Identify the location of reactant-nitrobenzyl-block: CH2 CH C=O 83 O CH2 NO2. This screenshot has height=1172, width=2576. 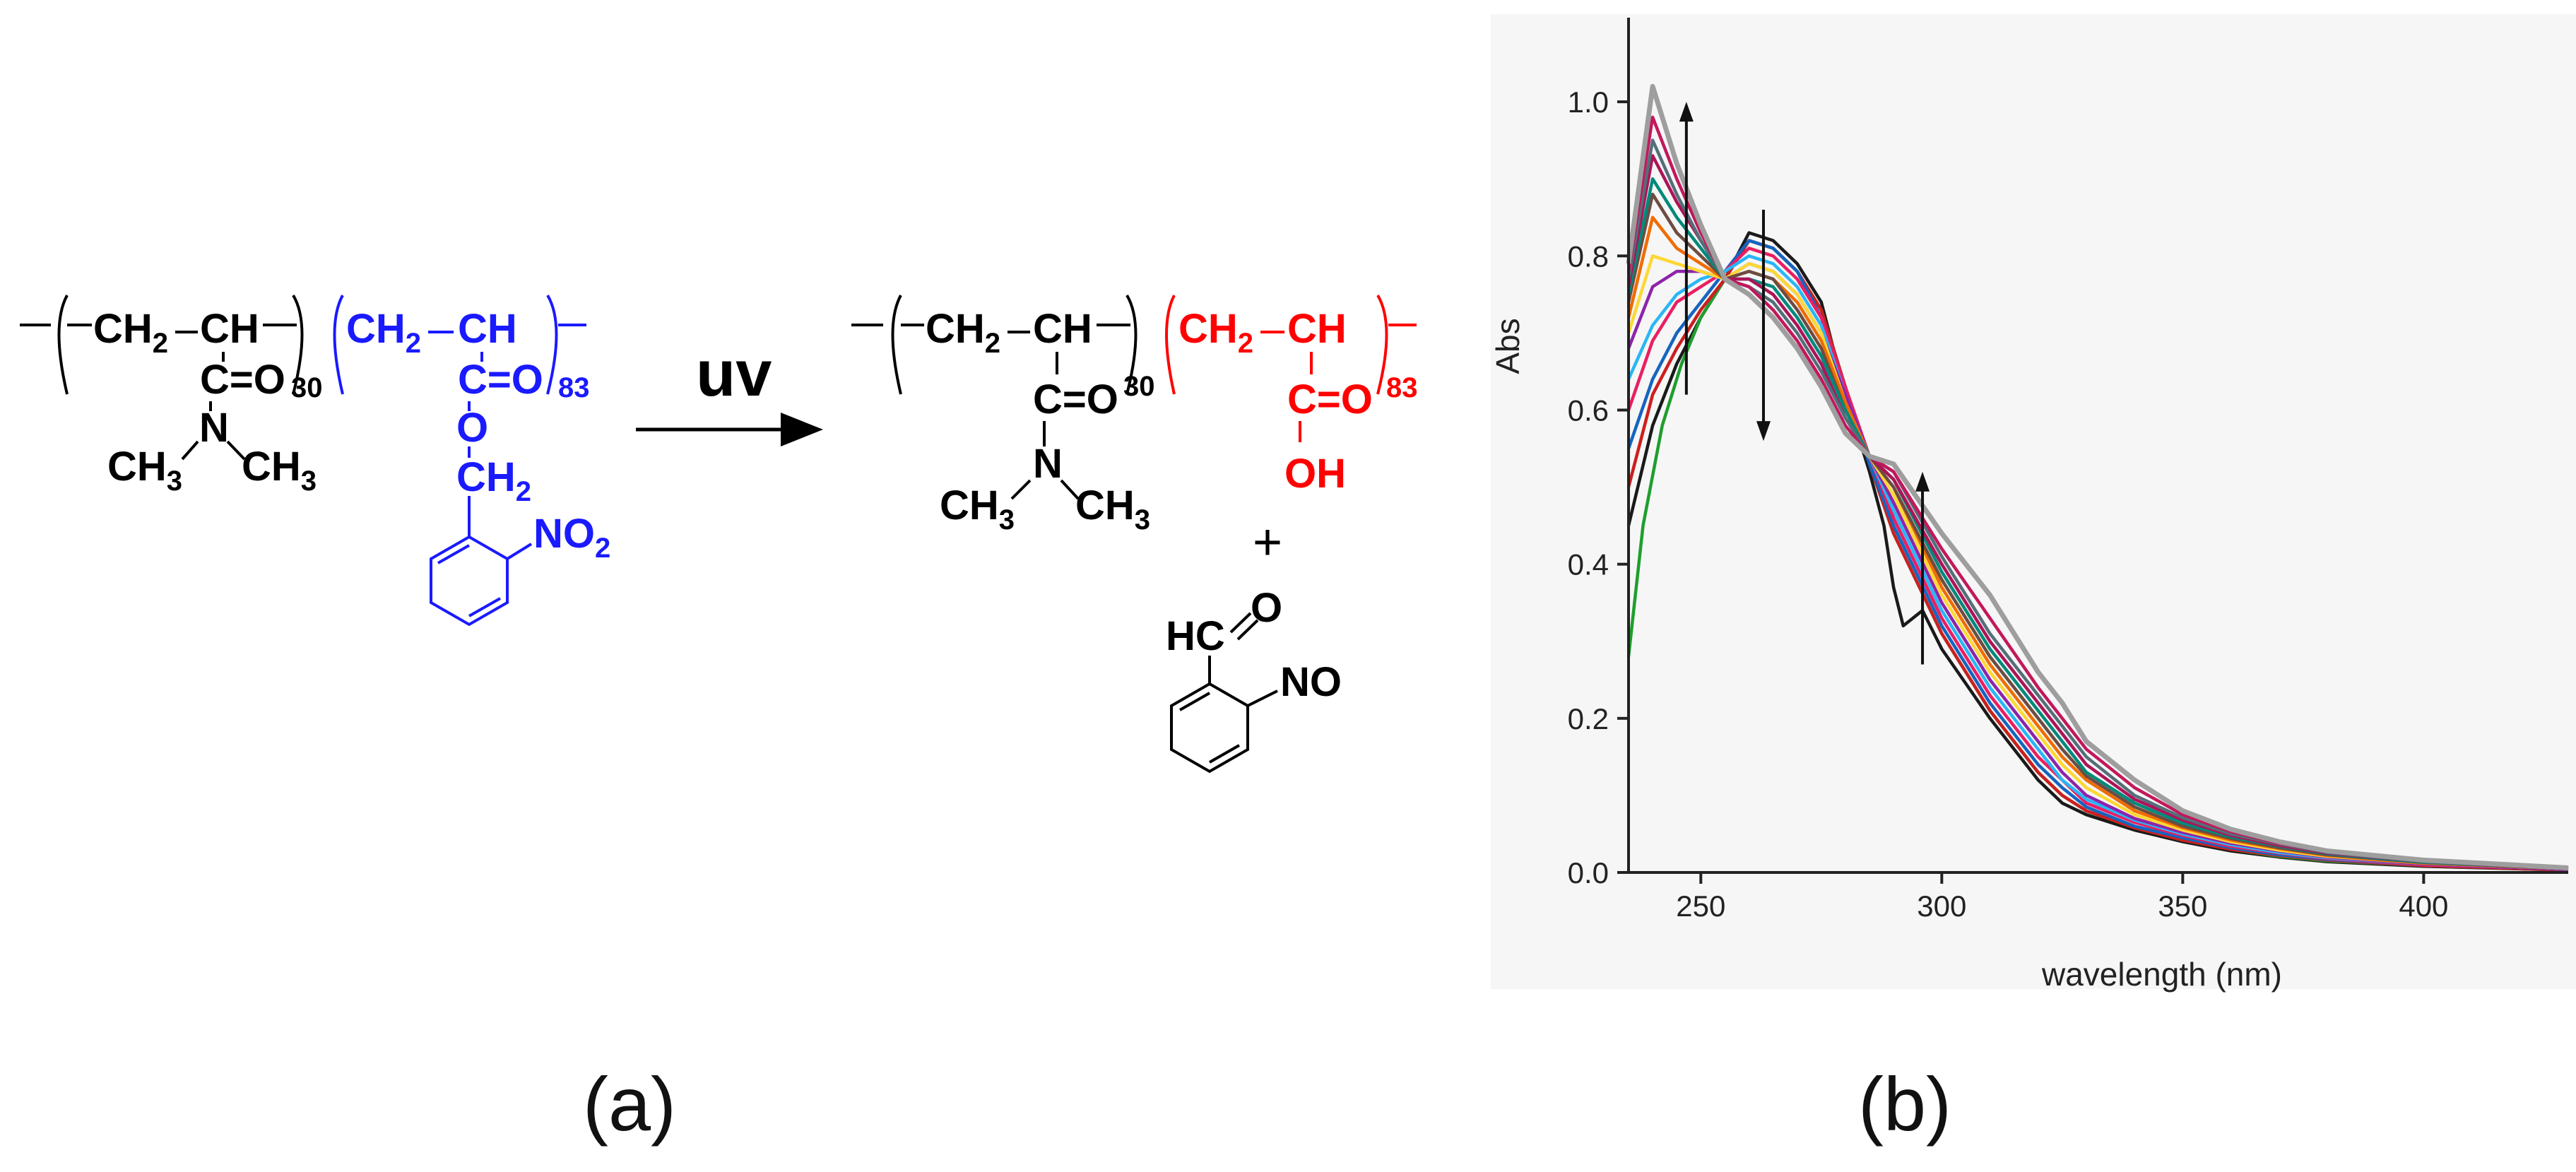
(471, 460).